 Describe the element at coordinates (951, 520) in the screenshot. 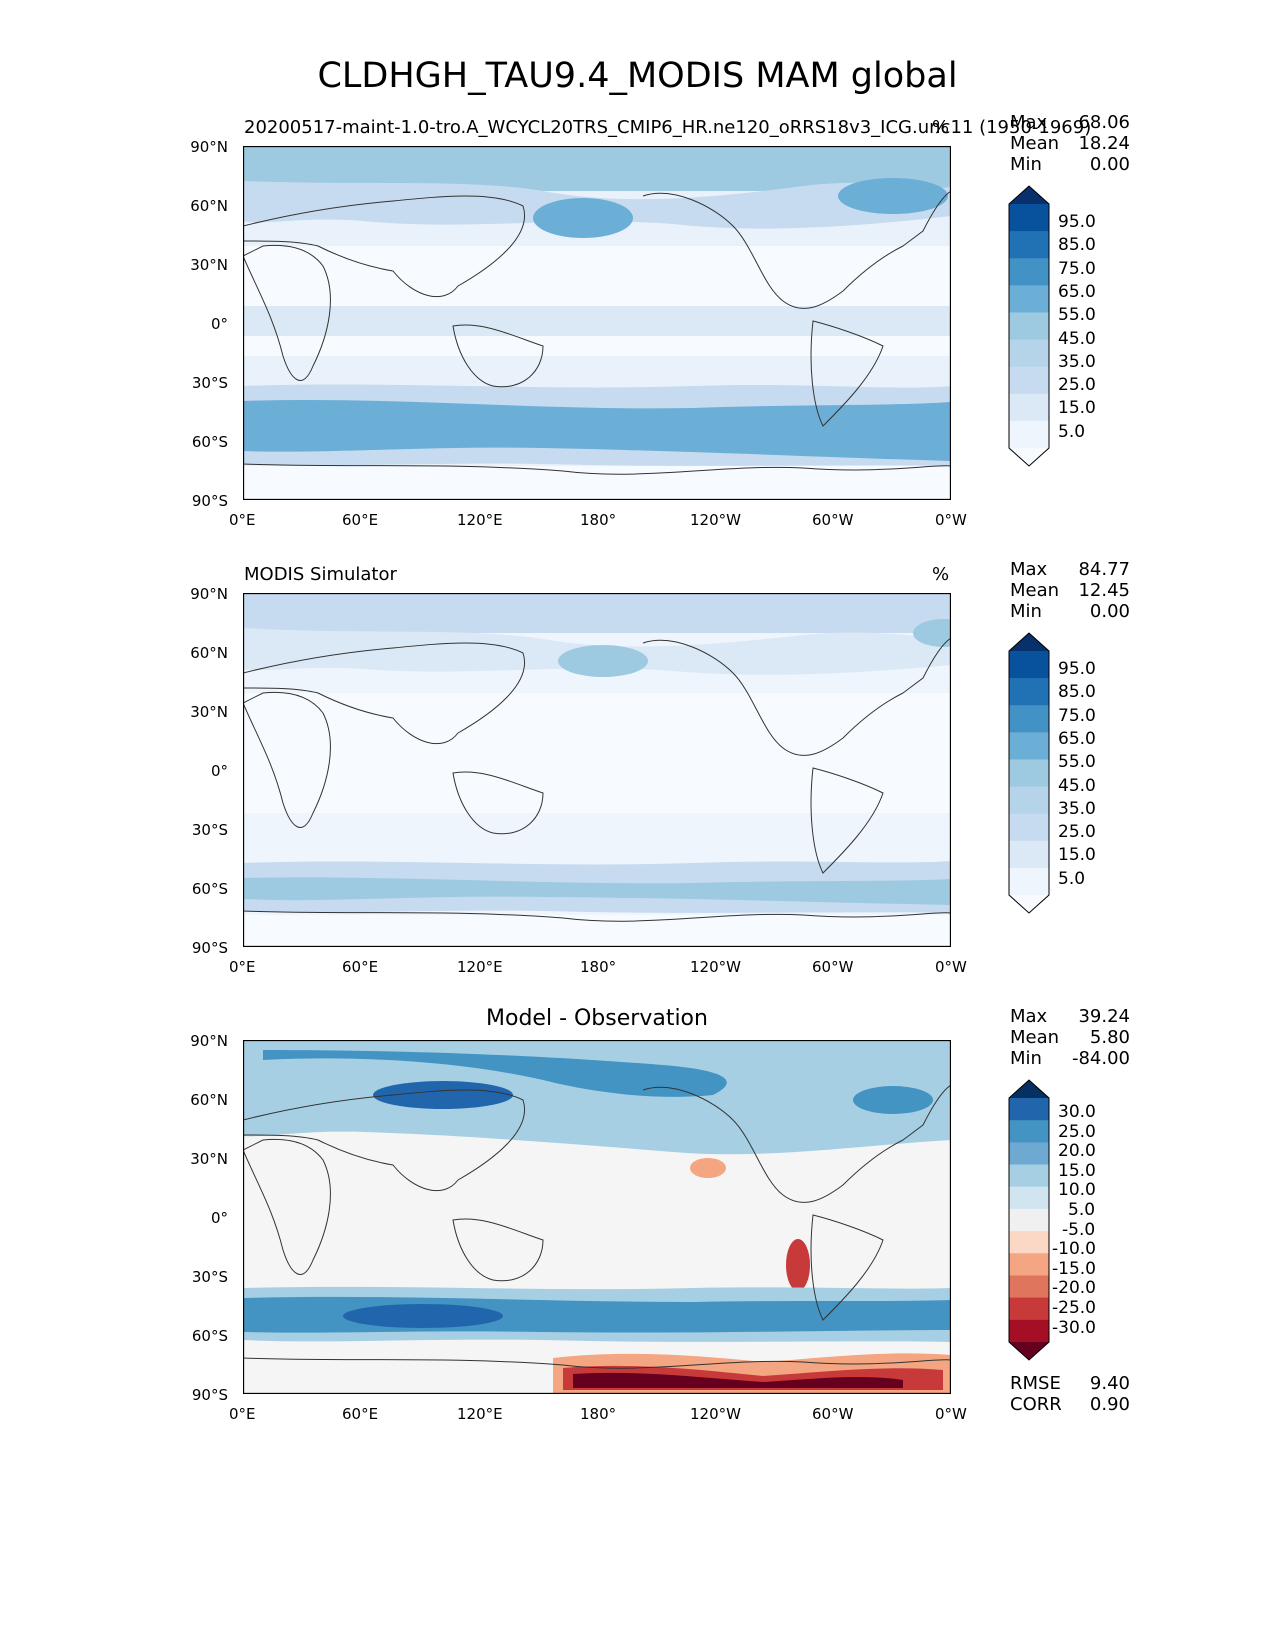

I see `panel1-lon-tick-0w: 0°W` at that location.